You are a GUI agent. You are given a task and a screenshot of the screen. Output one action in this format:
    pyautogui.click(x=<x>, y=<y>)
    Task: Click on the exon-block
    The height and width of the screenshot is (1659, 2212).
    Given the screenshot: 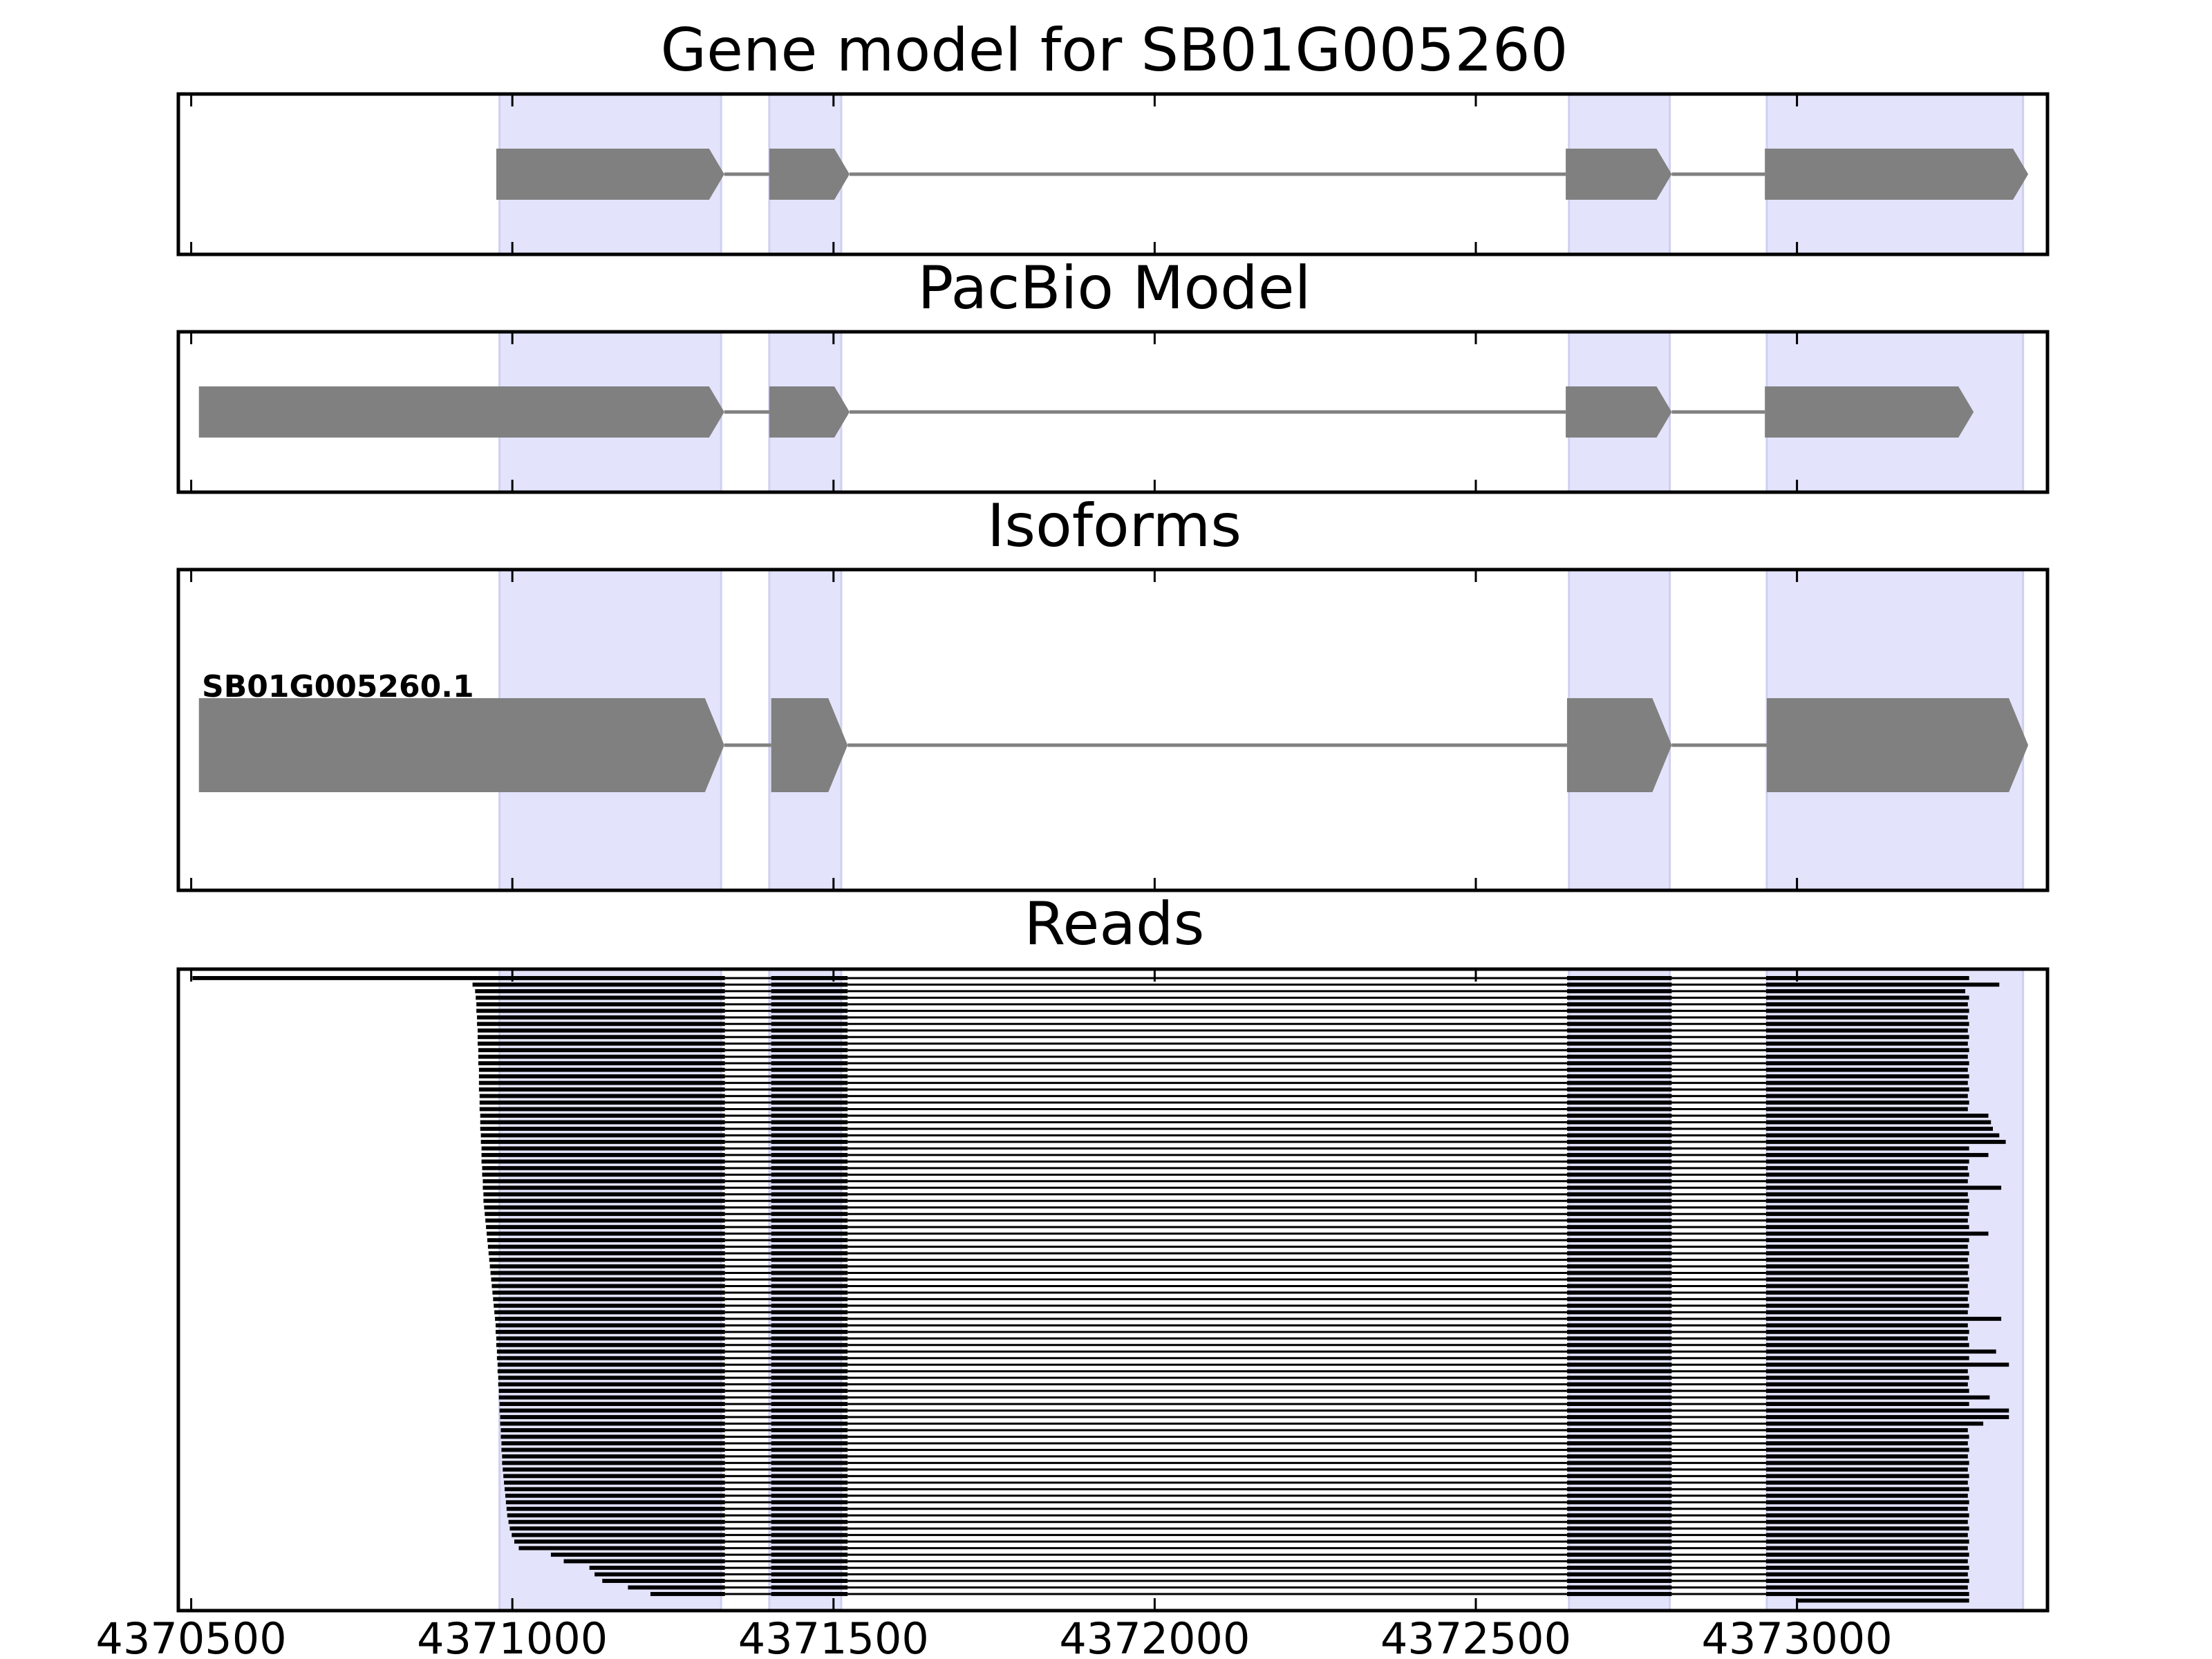 What is the action you would take?
    pyautogui.click(x=1869, y=412)
    